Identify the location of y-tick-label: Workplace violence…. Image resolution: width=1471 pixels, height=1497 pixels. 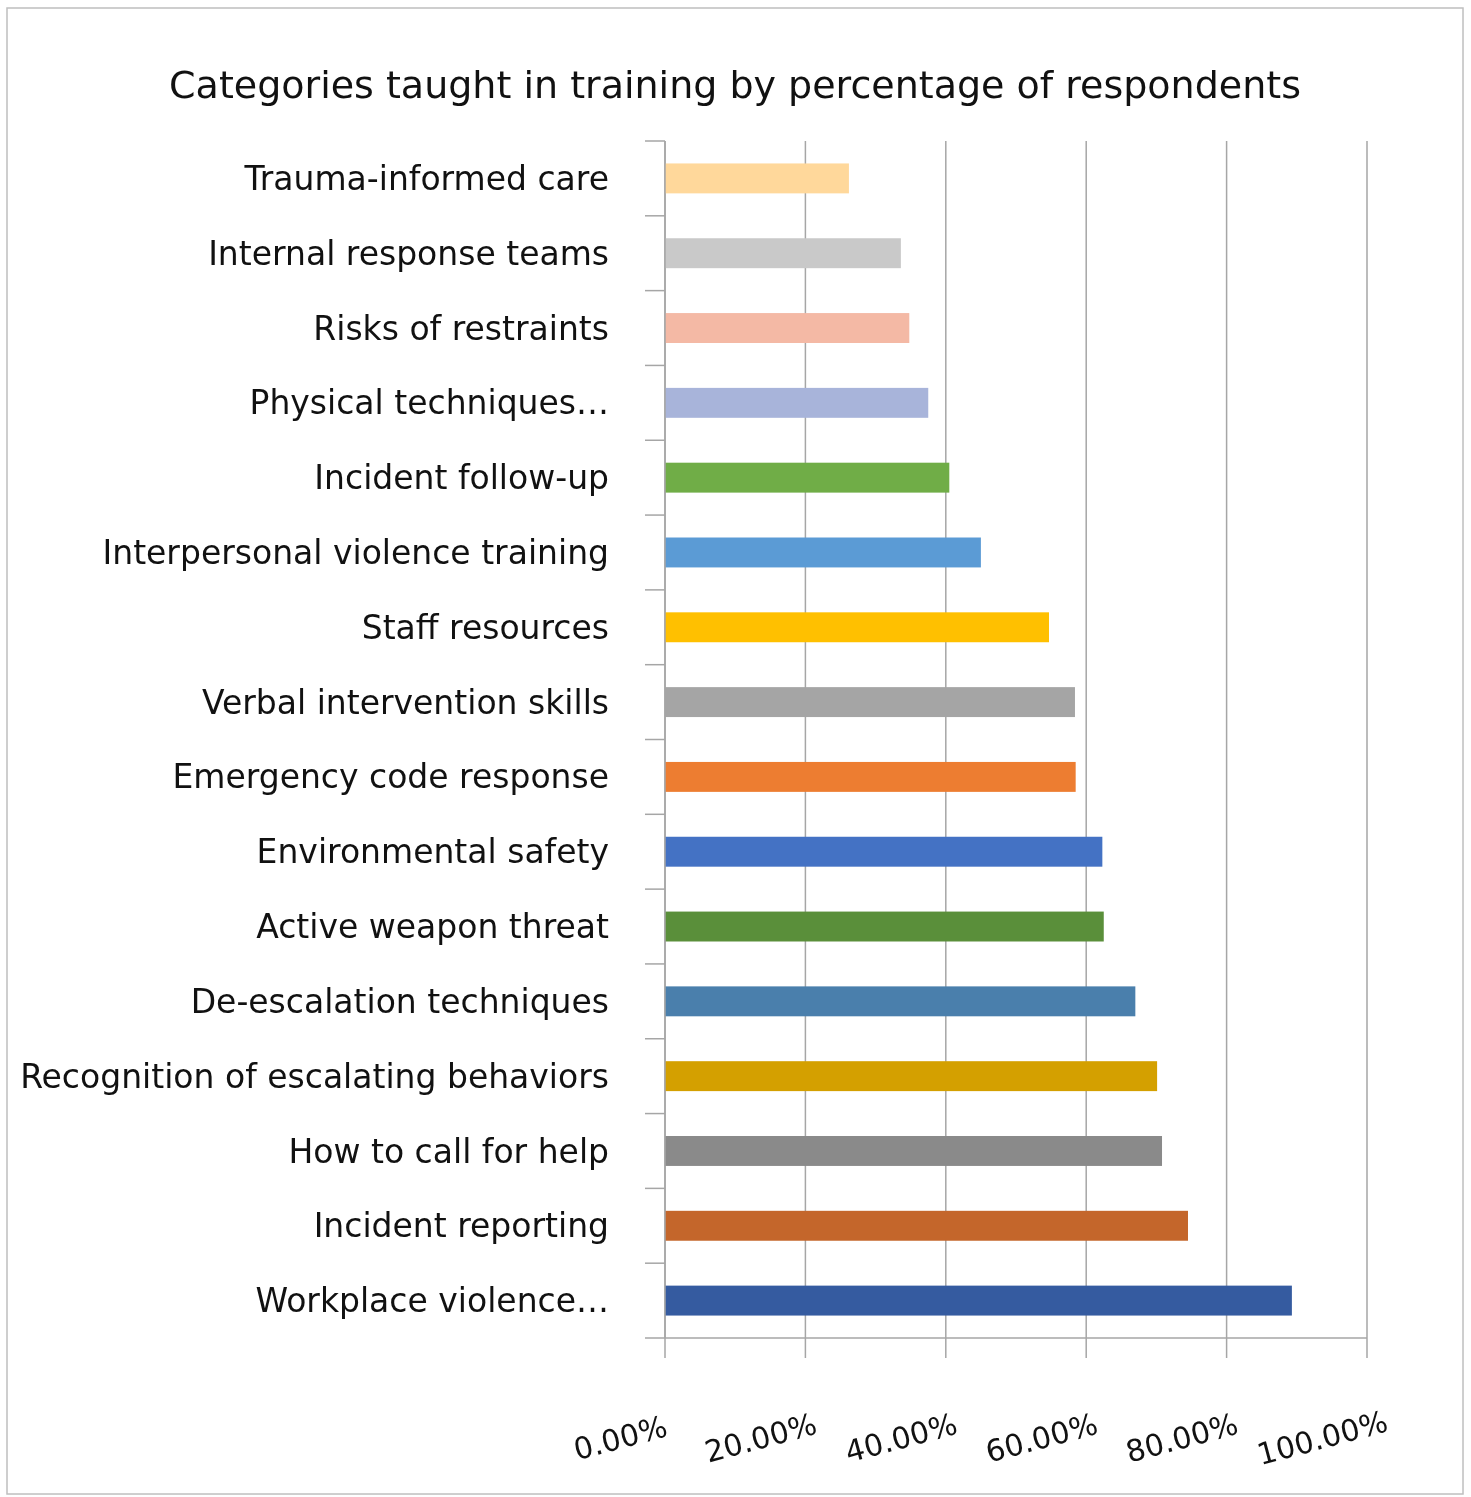
(432, 1301).